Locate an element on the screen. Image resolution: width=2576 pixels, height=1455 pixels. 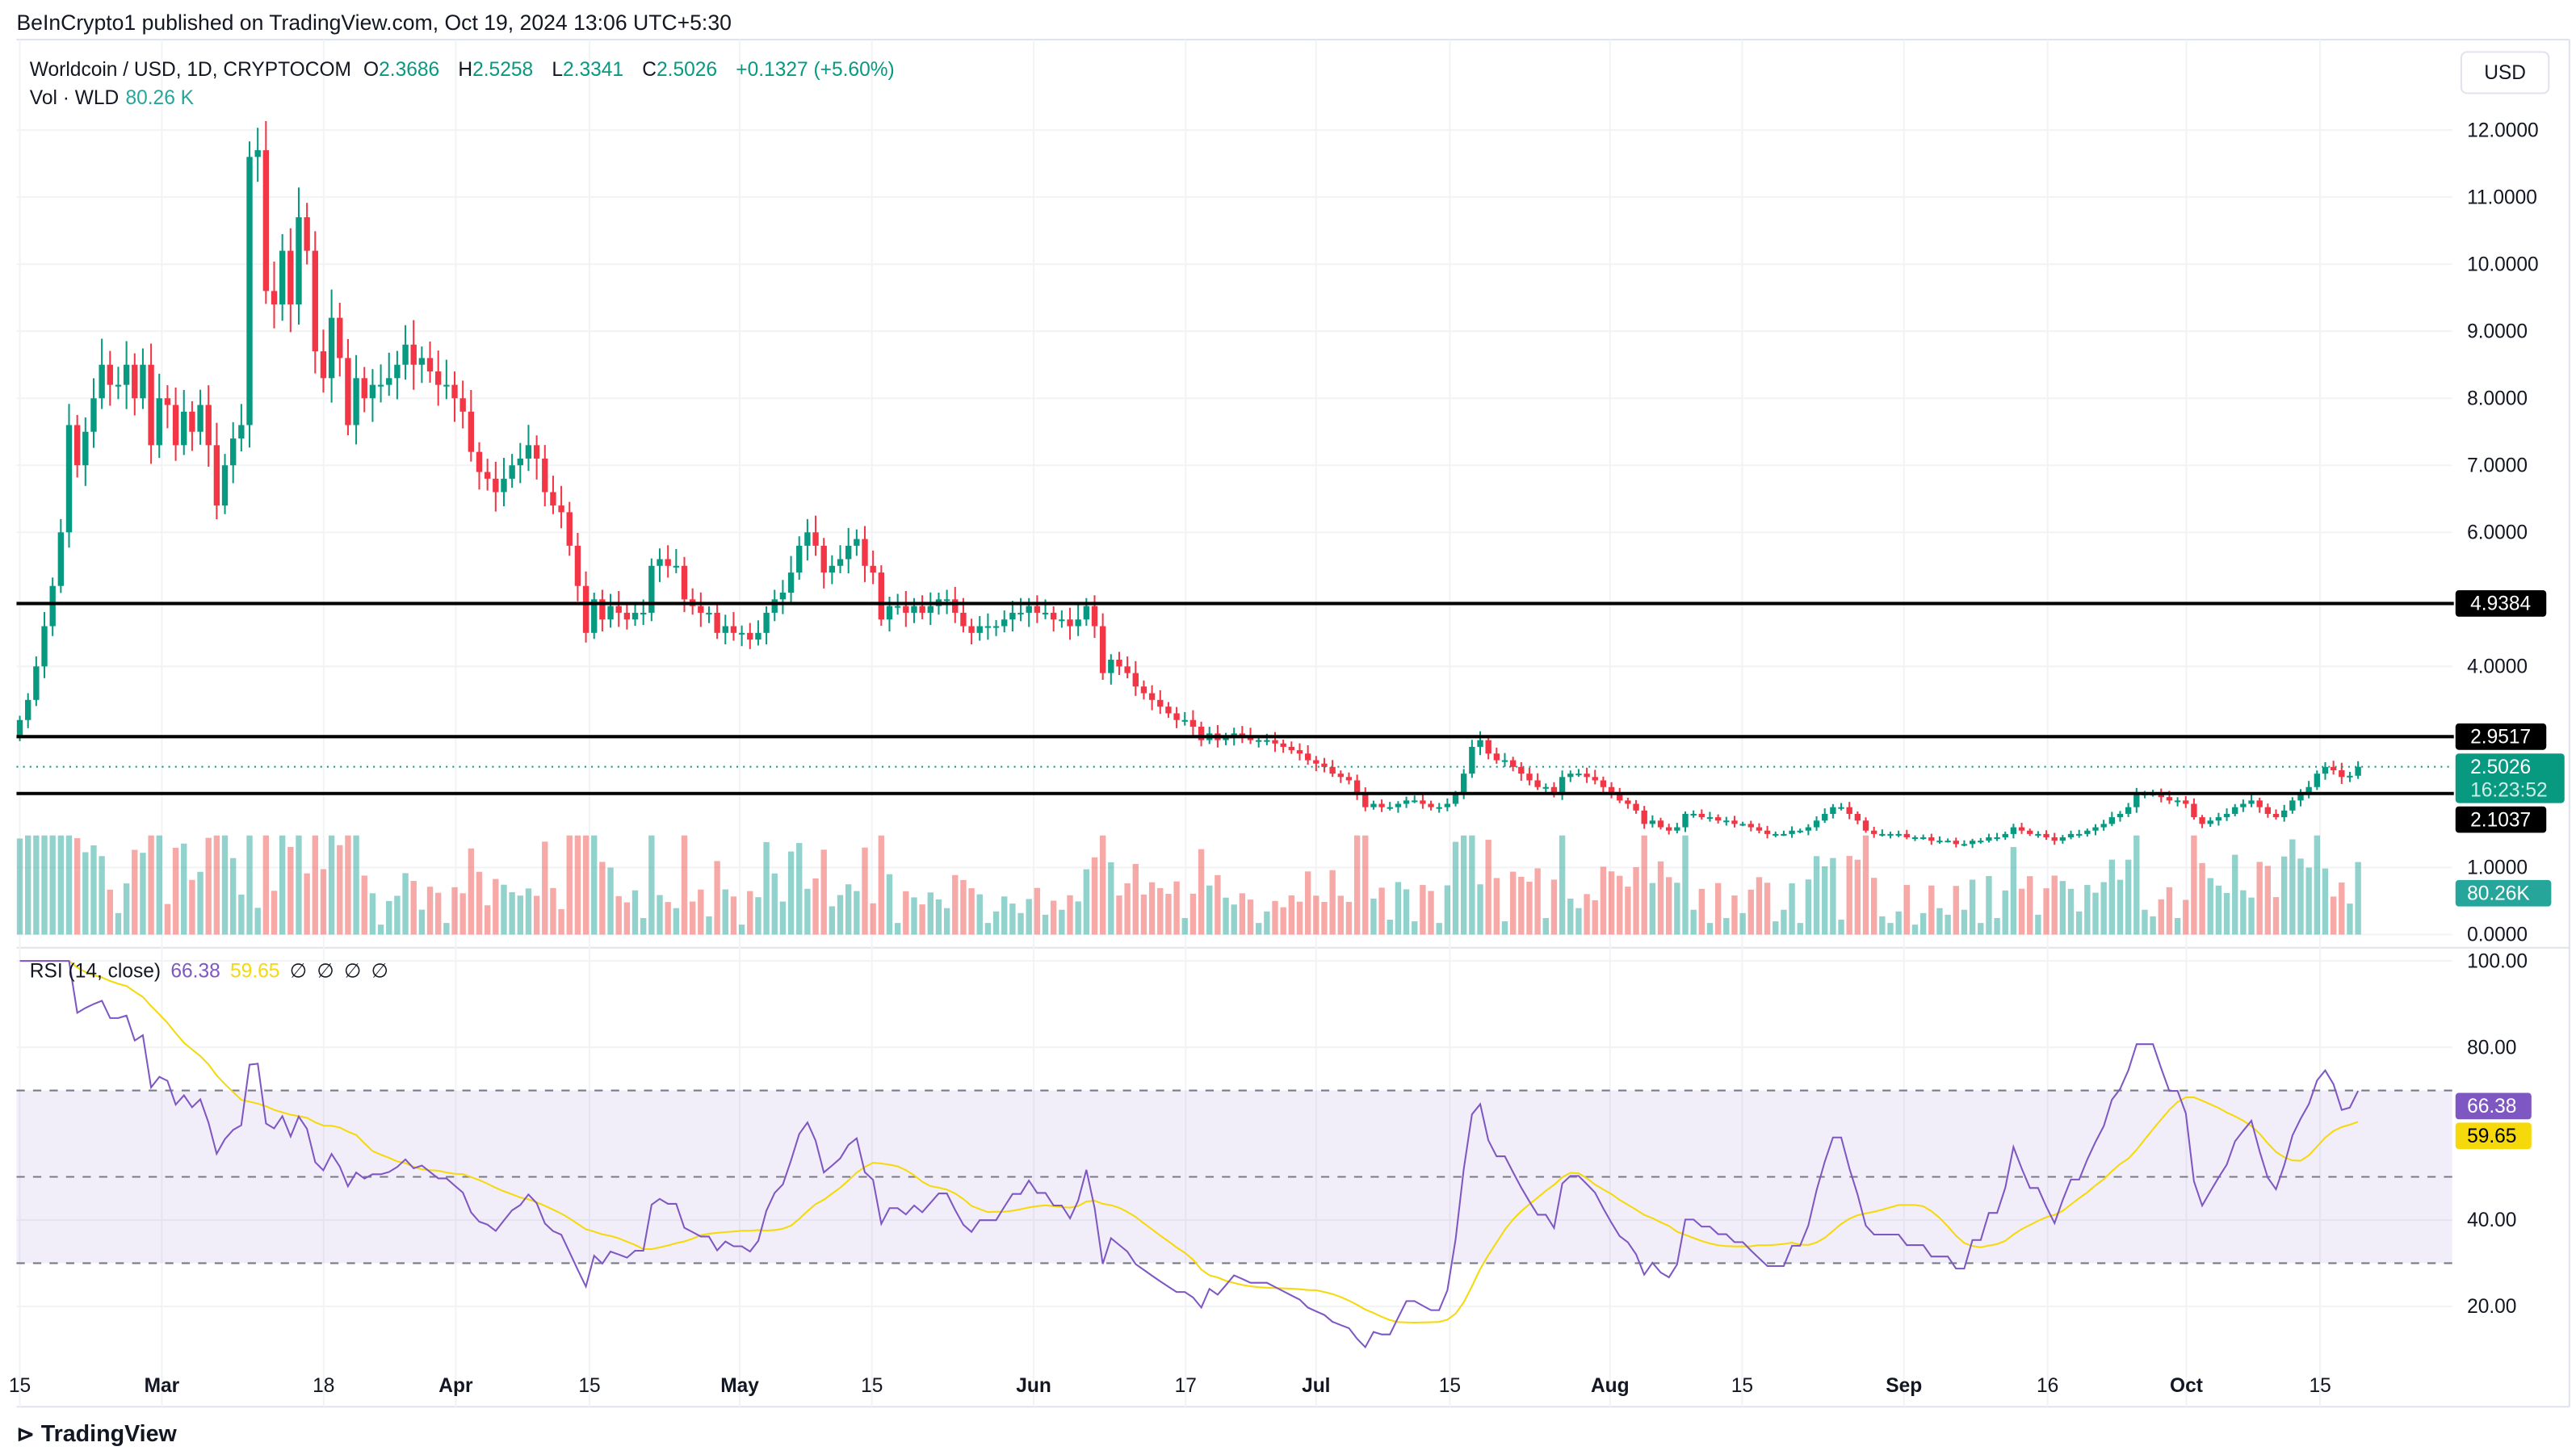
x-tick-label: 16 is located at coordinates (2047, 1386).